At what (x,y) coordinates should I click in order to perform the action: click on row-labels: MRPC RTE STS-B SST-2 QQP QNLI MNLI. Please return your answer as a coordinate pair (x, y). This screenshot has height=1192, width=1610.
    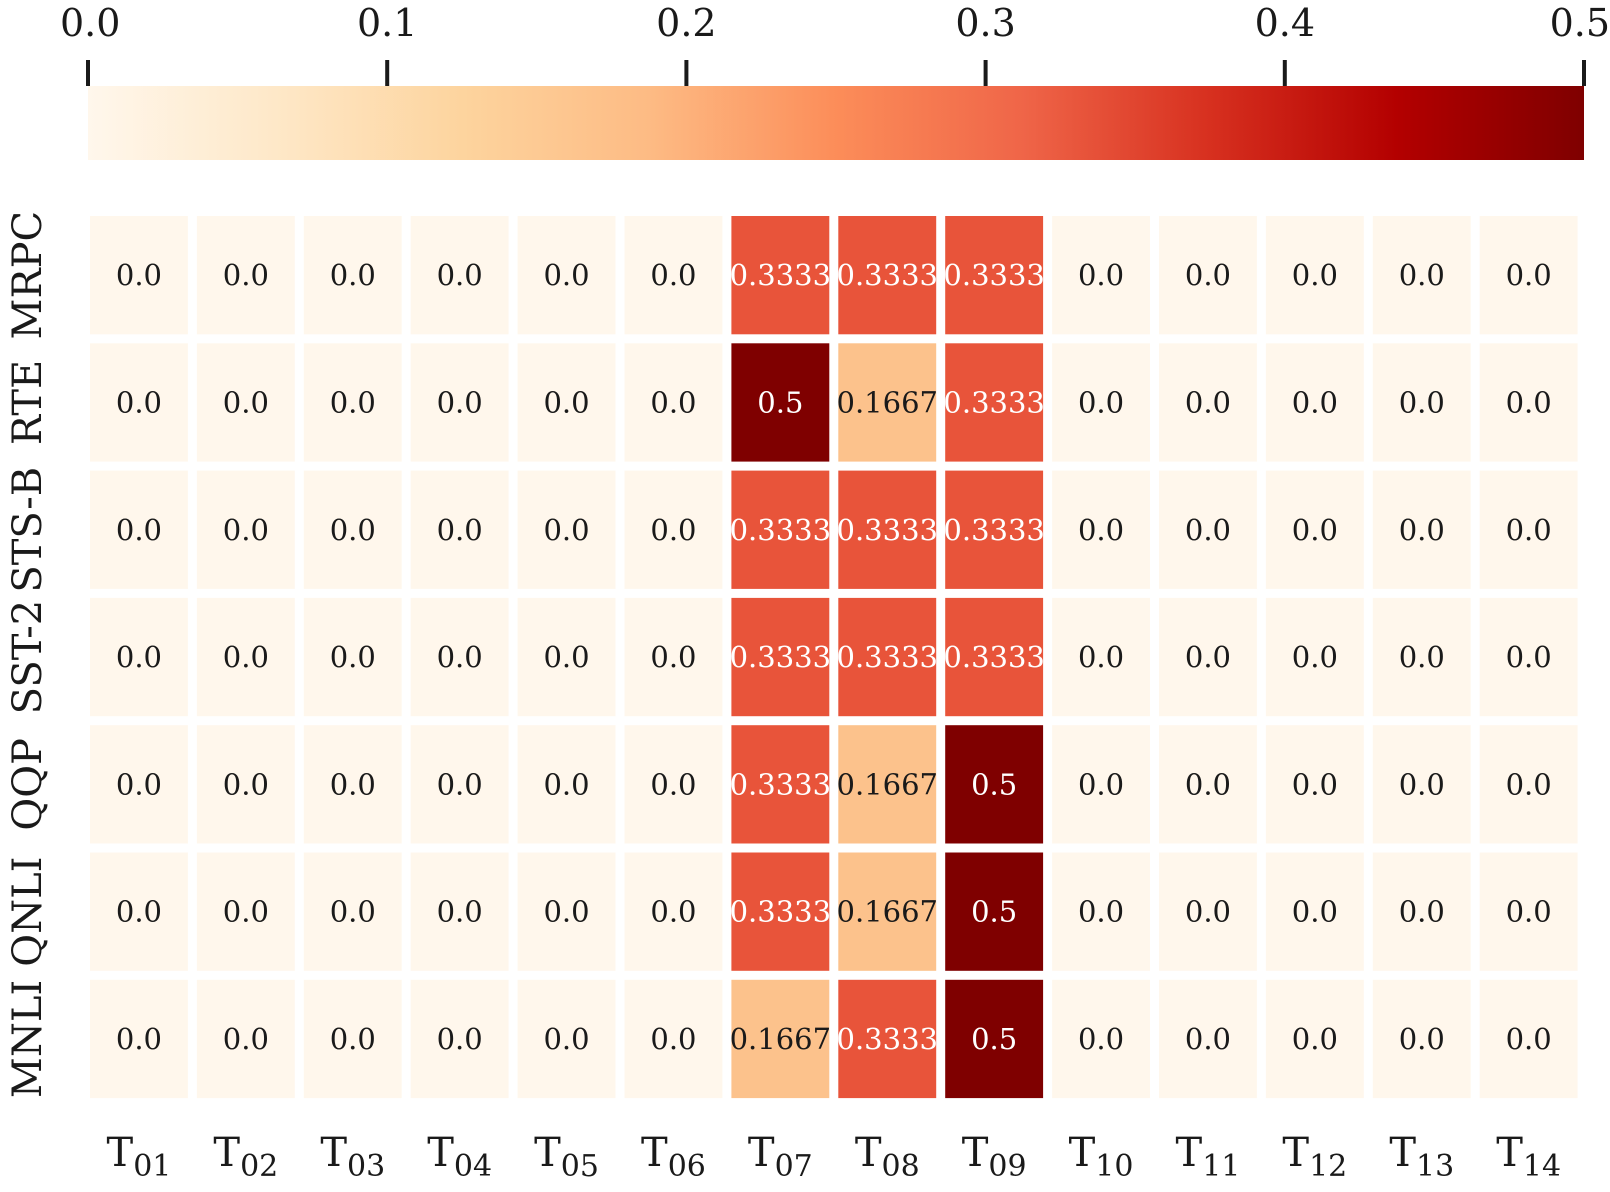
    Looking at the image, I should click on (28, 654).